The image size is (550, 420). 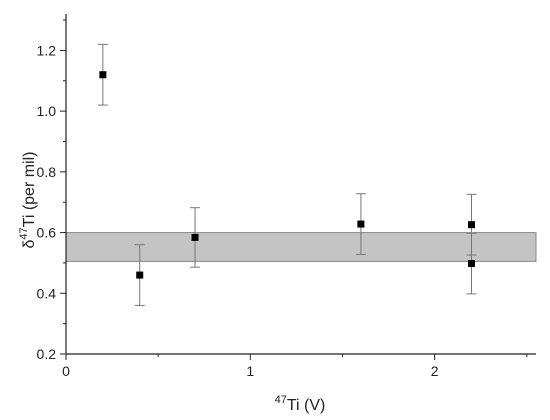 What do you see at coordinates (47, 233) in the screenshot?
I see `y-tick-label: 0.6` at bounding box center [47, 233].